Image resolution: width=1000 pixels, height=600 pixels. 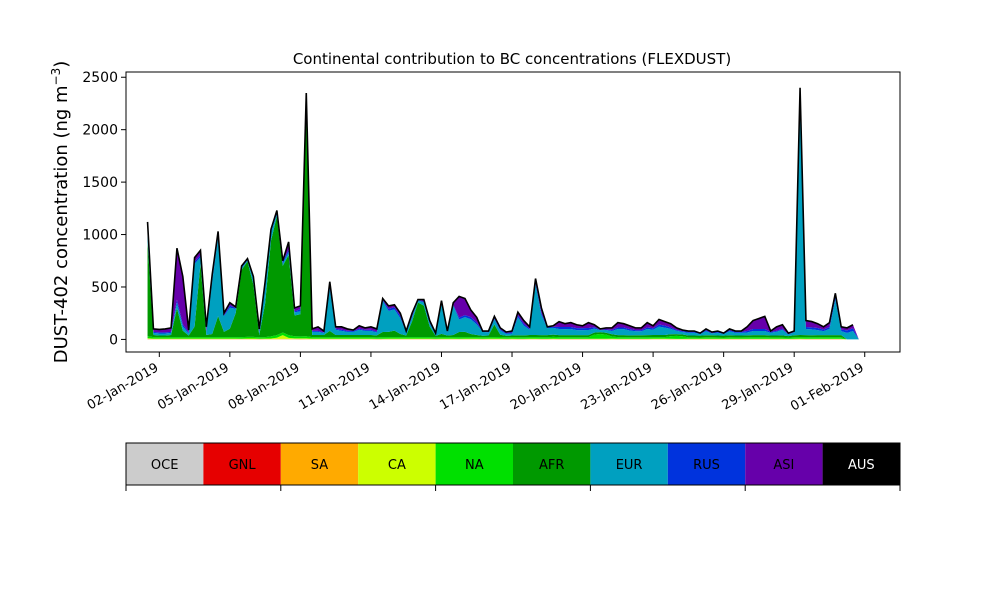 I want to click on legend-label-rus: RUS, so click(x=706, y=465).